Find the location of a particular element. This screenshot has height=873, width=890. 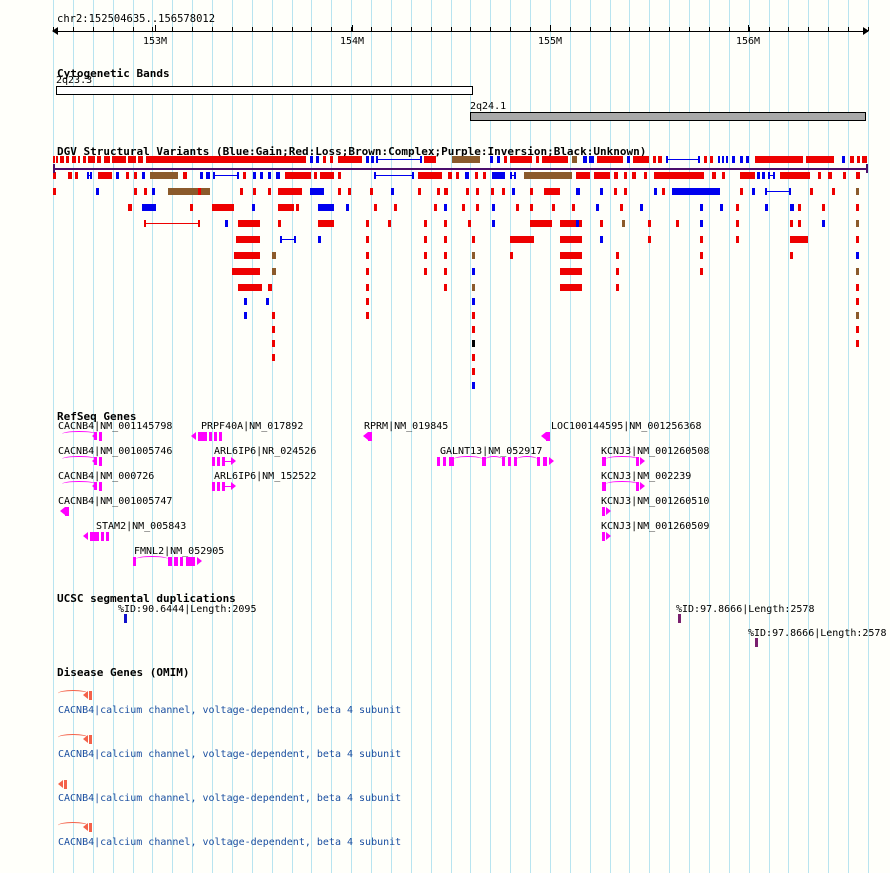

segdup-marker is located at coordinates (125, 618).